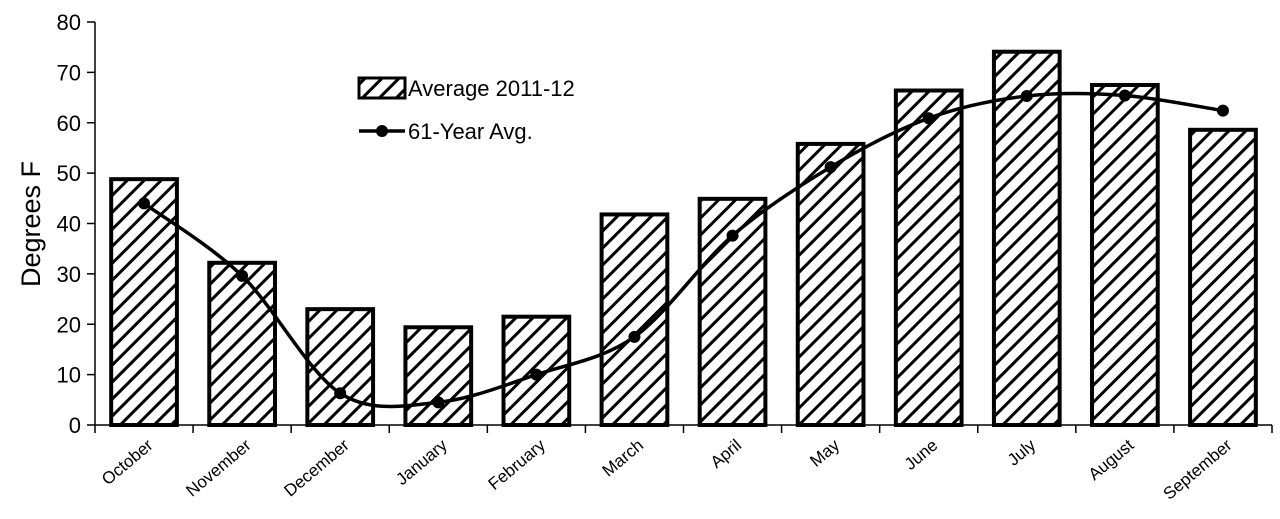 The image size is (1280, 519). I want to click on avg-point-july, so click(1026, 96).